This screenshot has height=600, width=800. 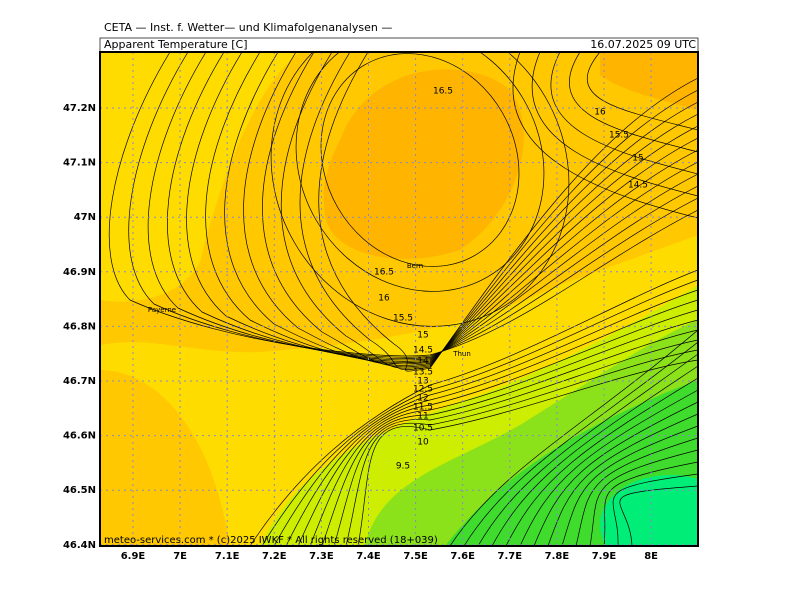 I want to click on lat-label: 47.1N, so click(x=79, y=163).